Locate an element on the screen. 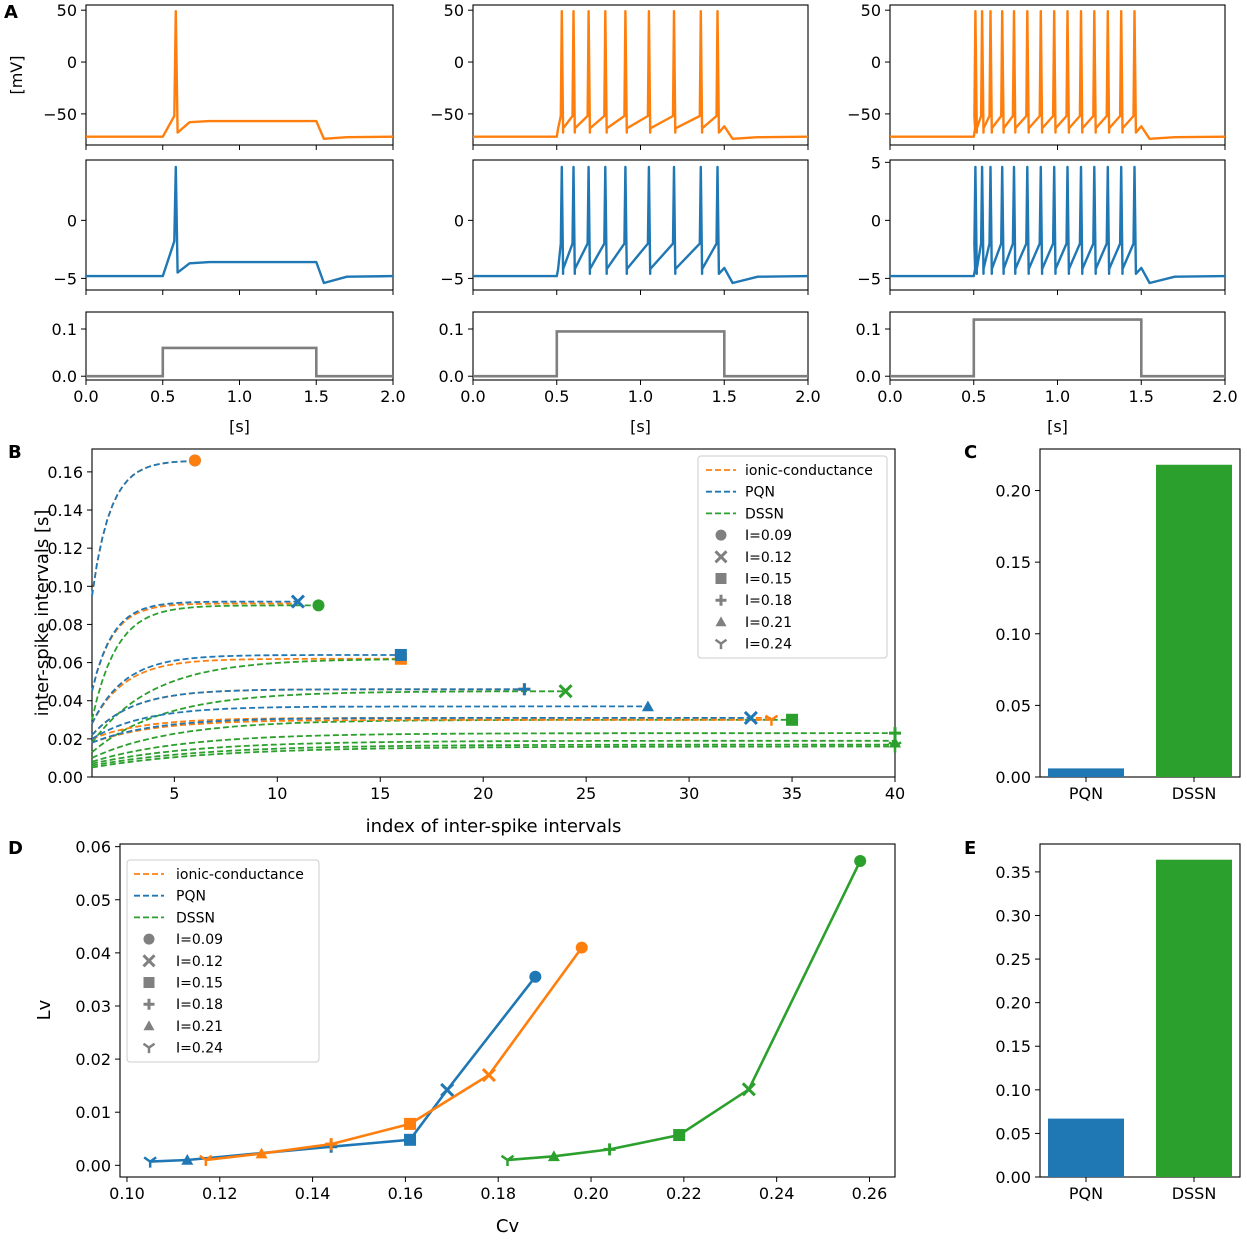 This screenshot has width=1247, height=1242. x-tick-label: 35 is located at coordinates (792, 793).